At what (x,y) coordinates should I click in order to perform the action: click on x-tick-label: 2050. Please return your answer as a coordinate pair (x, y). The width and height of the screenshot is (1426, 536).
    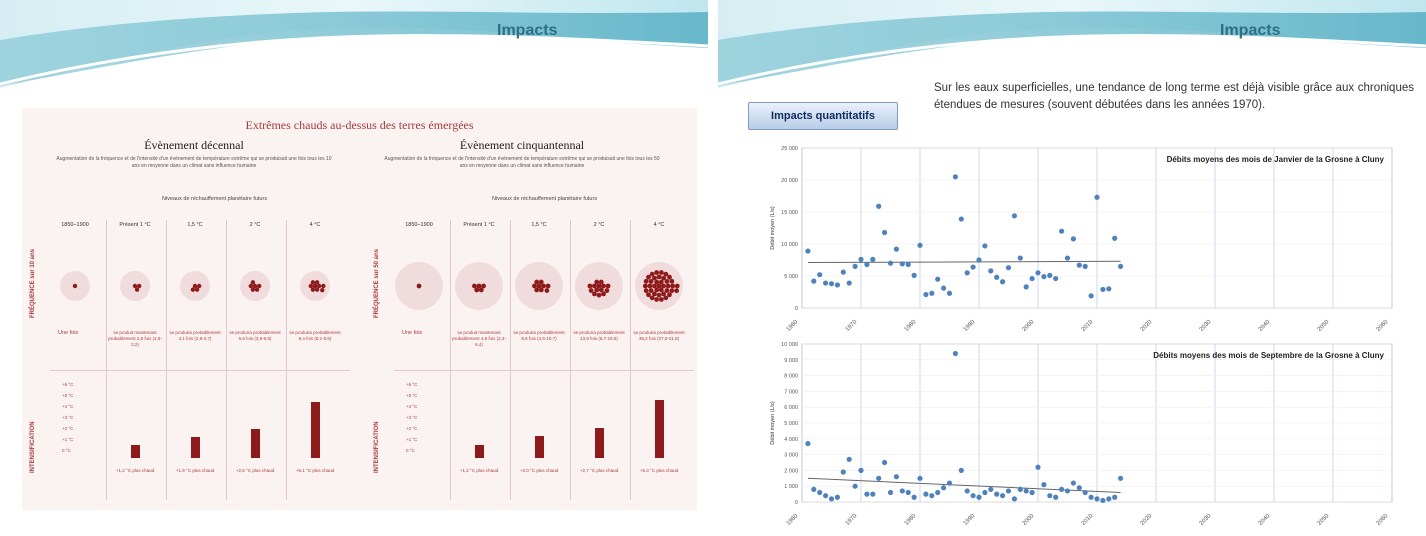
    Looking at the image, I should click on (1324, 326).